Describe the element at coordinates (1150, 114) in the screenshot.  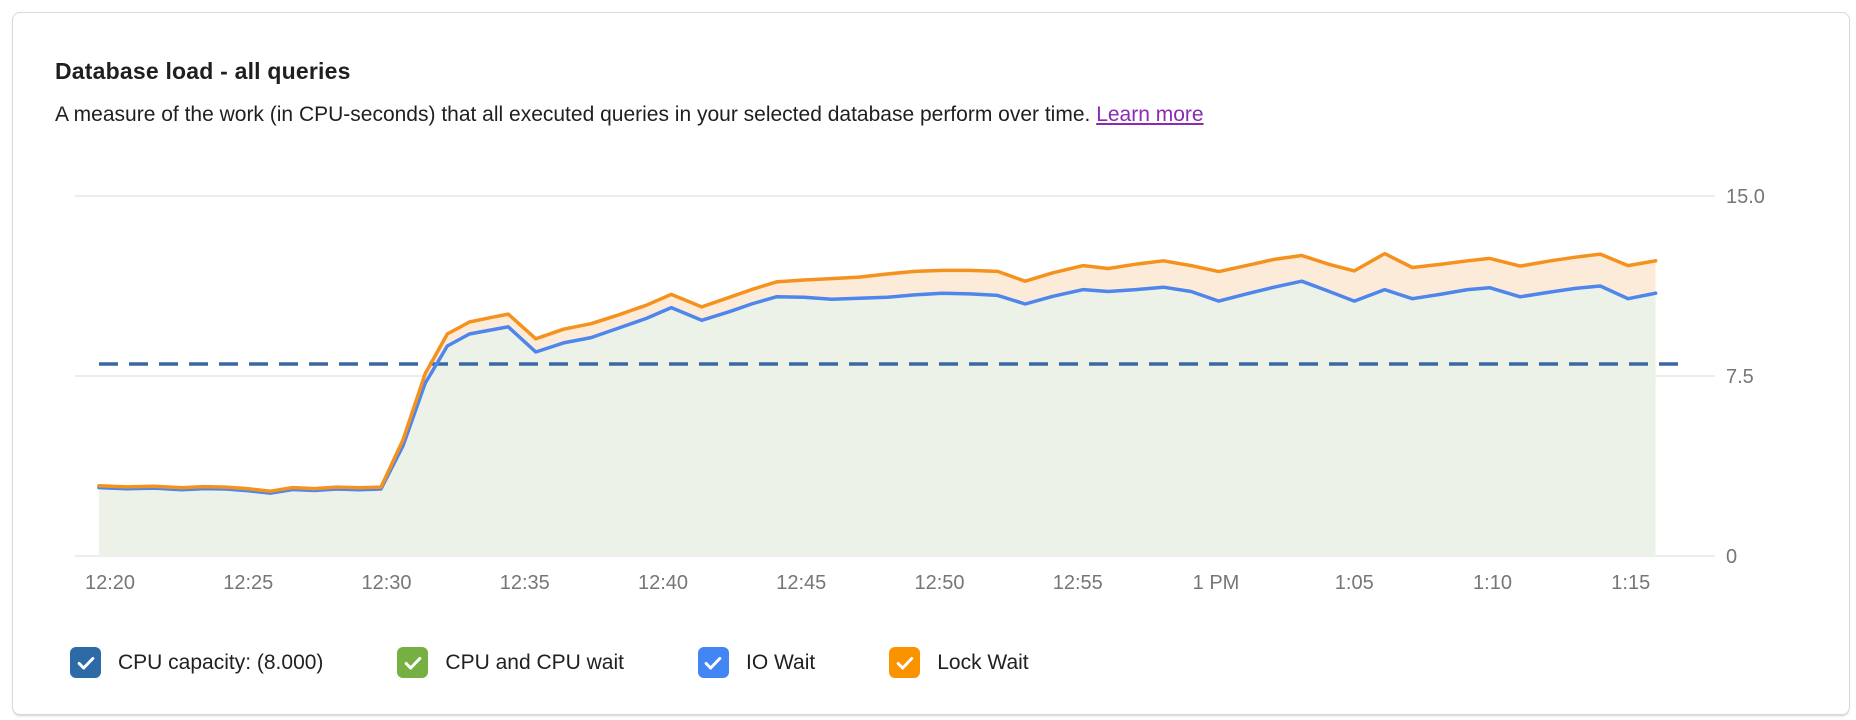
I see `learn-more-link: Learn more` at that location.